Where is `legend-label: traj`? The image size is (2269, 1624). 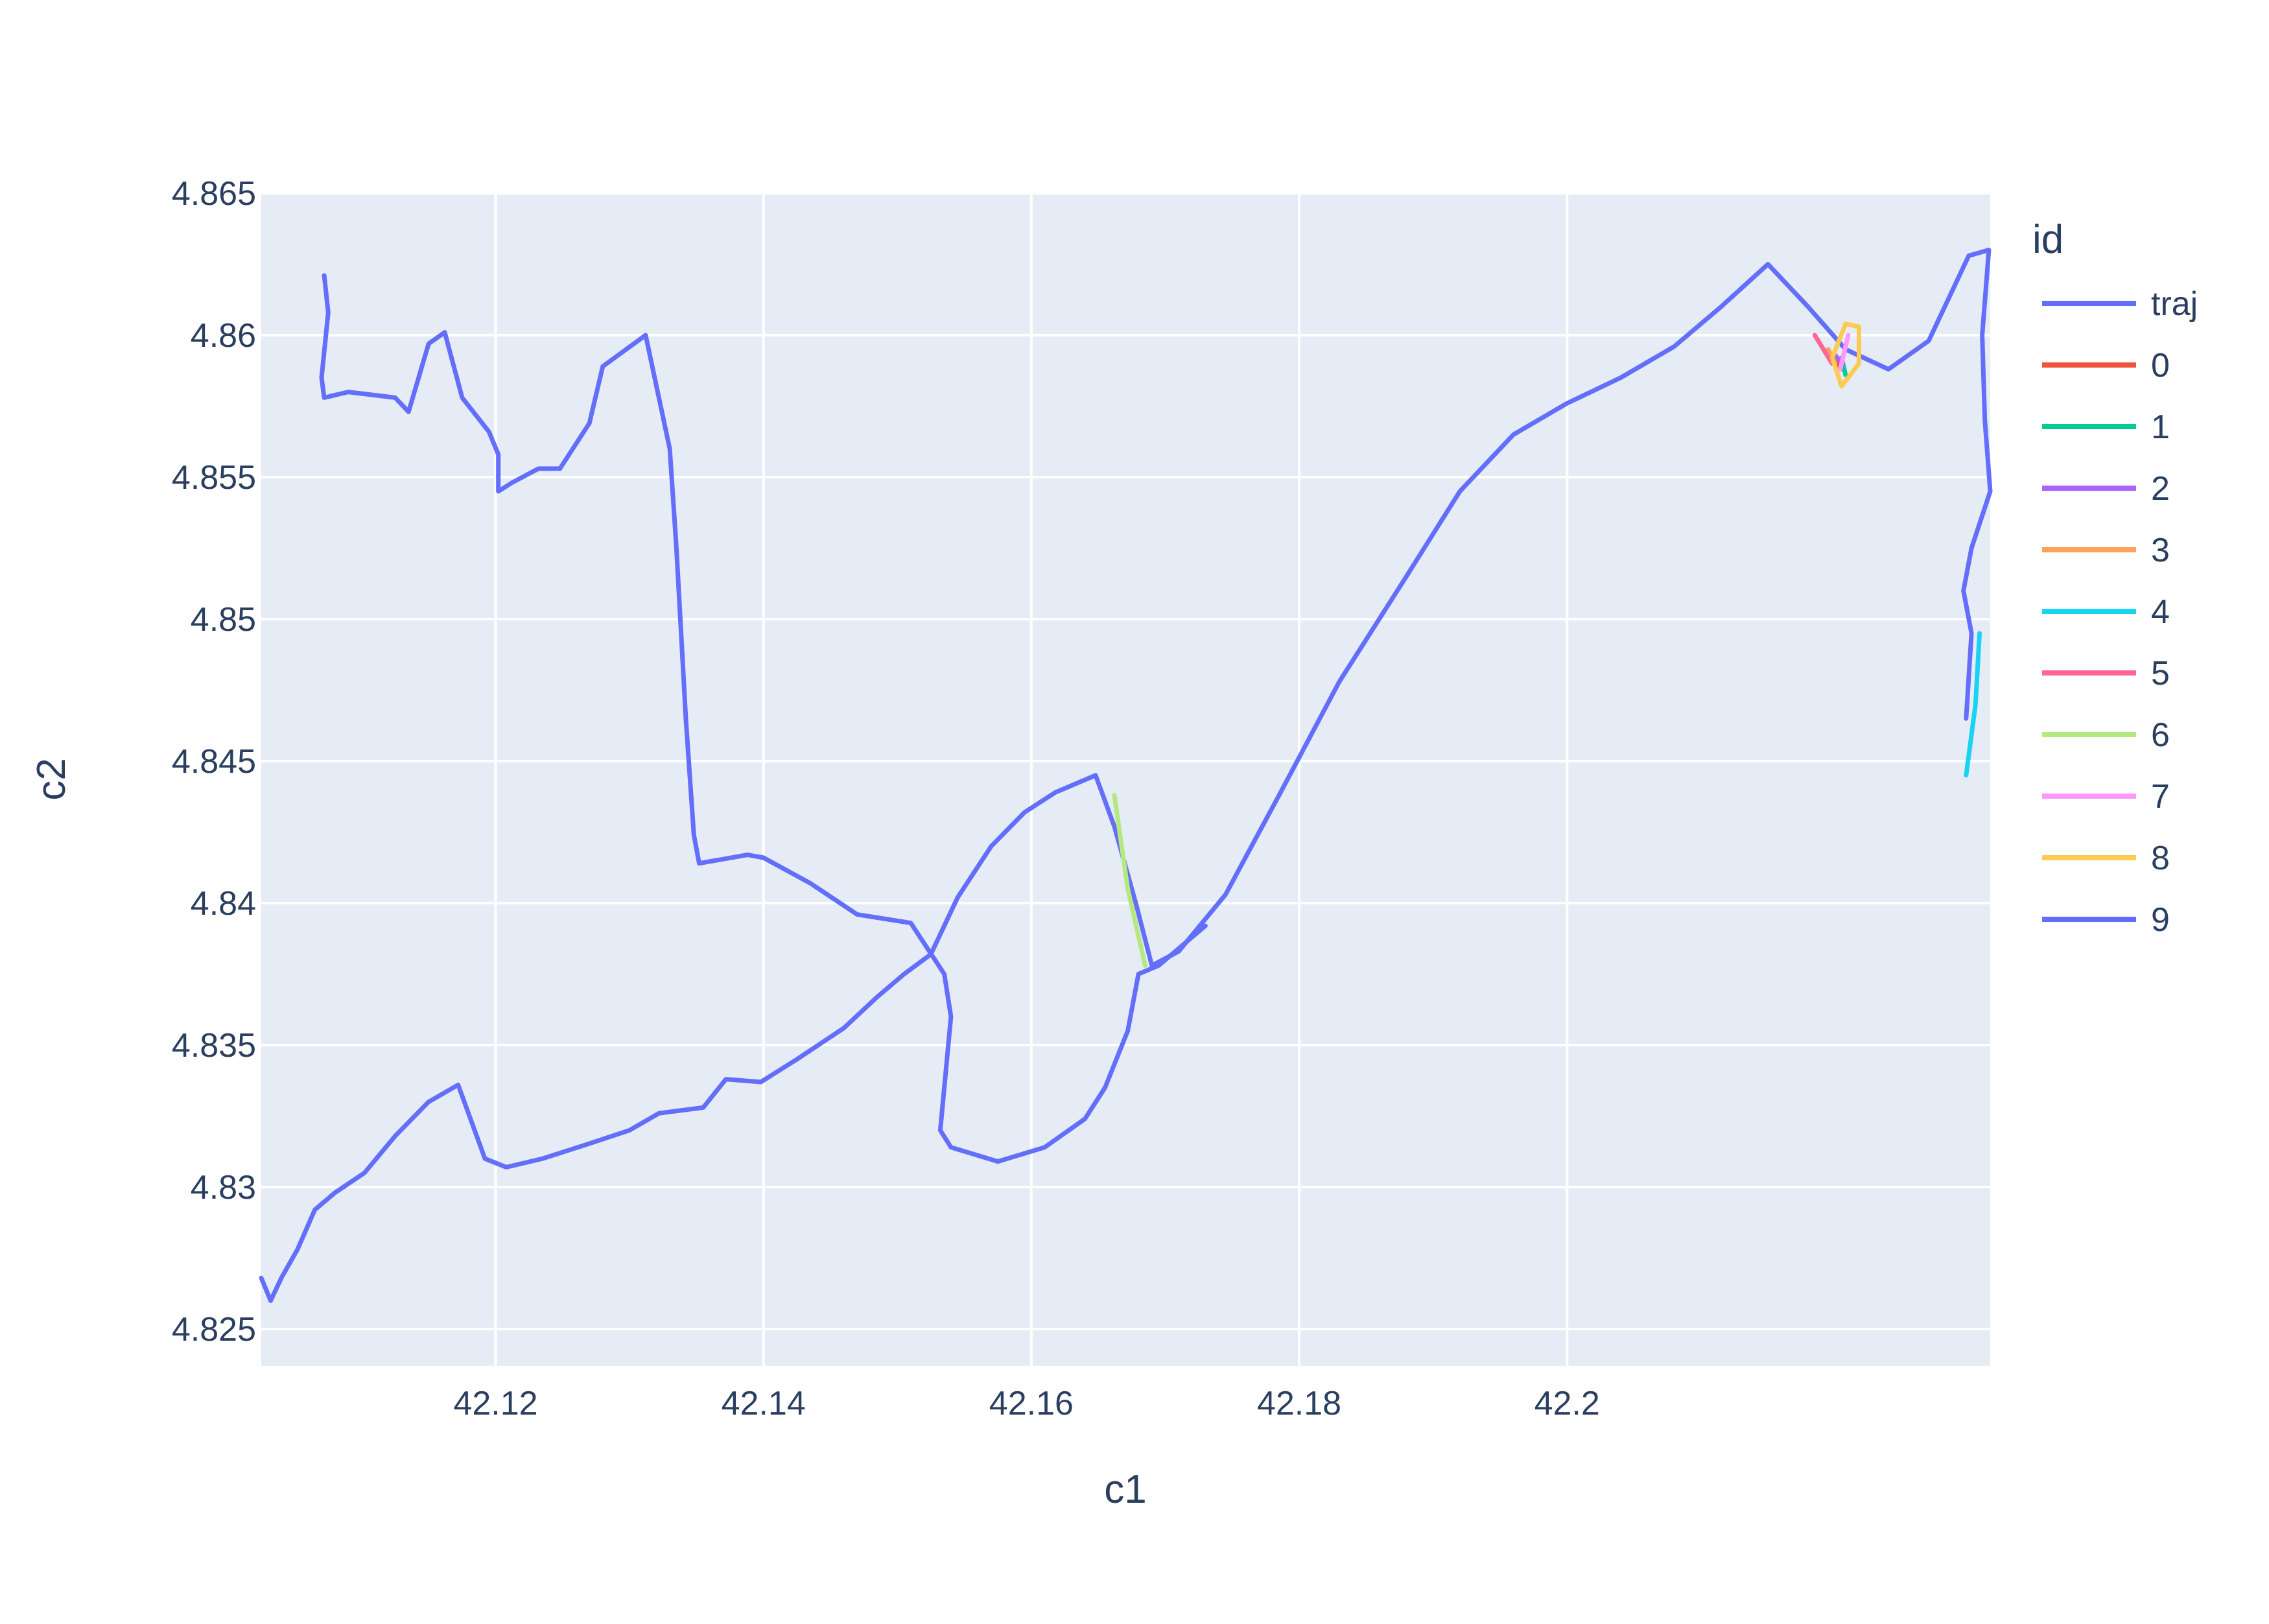
legend-label: traj is located at coordinates (2174, 304).